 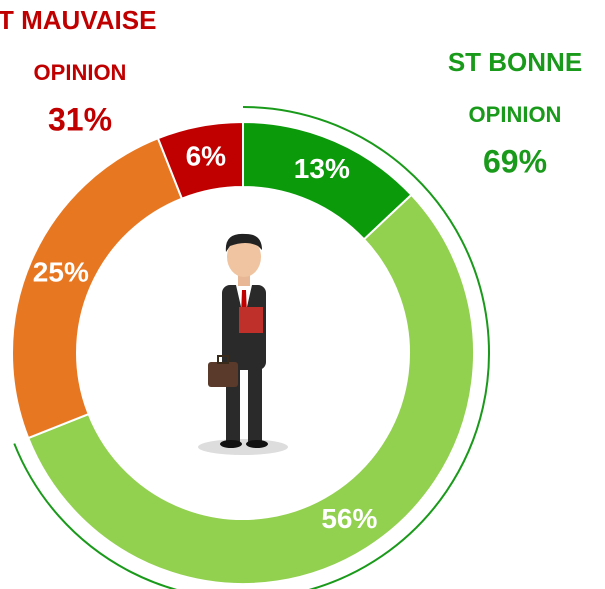 What do you see at coordinates (61, 272) in the screenshot?
I see `value-label: 25%` at bounding box center [61, 272].